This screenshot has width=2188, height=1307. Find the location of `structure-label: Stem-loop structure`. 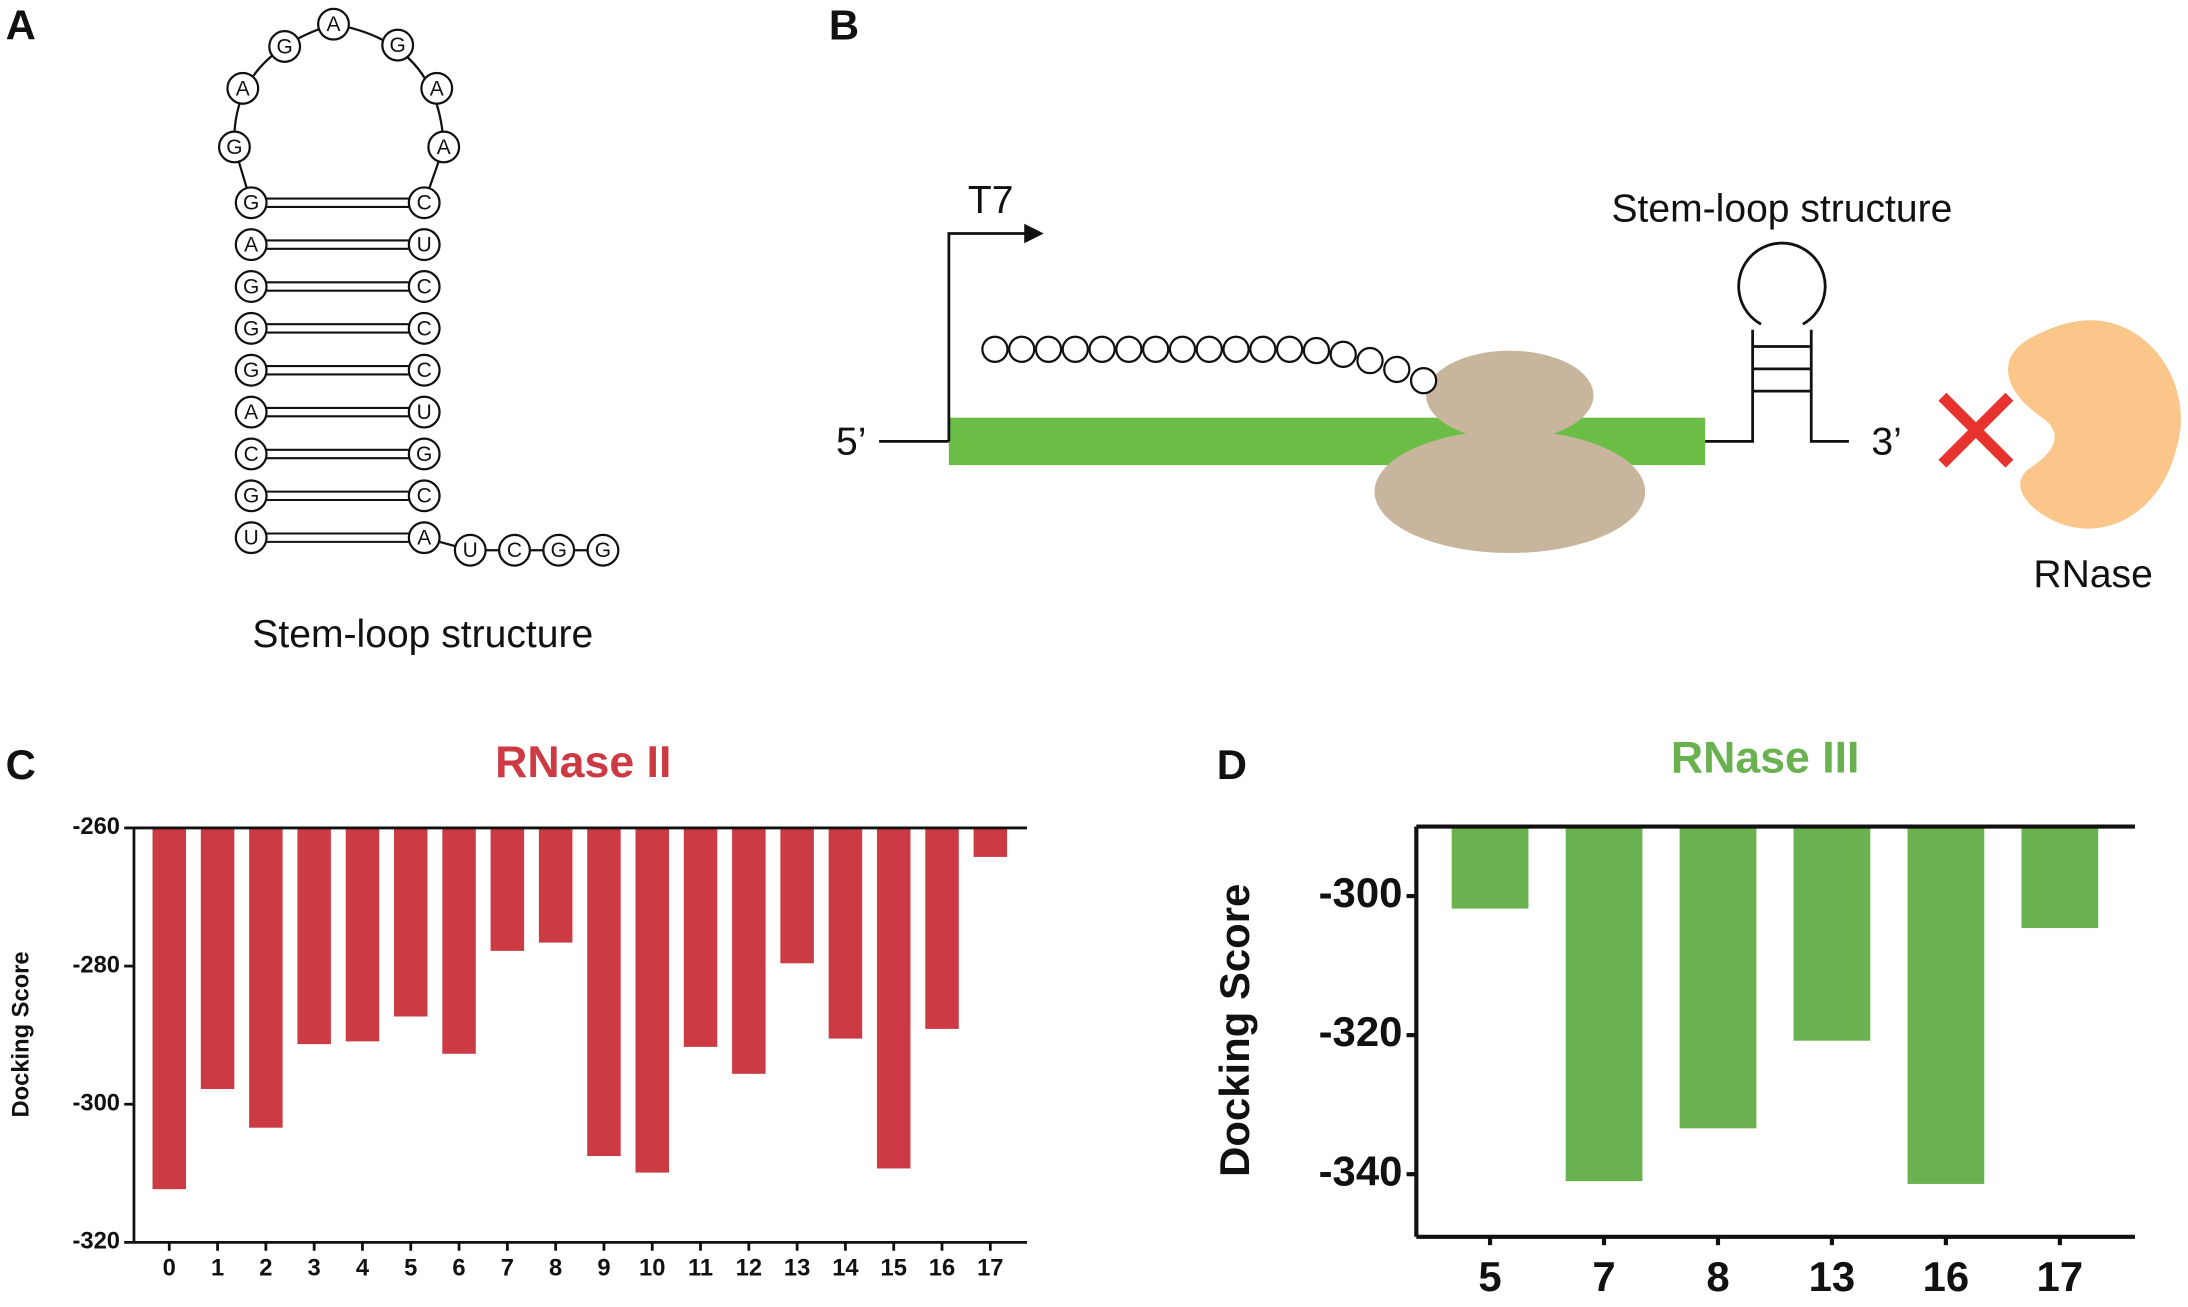

structure-label: Stem-loop structure is located at coordinates (1782, 208).